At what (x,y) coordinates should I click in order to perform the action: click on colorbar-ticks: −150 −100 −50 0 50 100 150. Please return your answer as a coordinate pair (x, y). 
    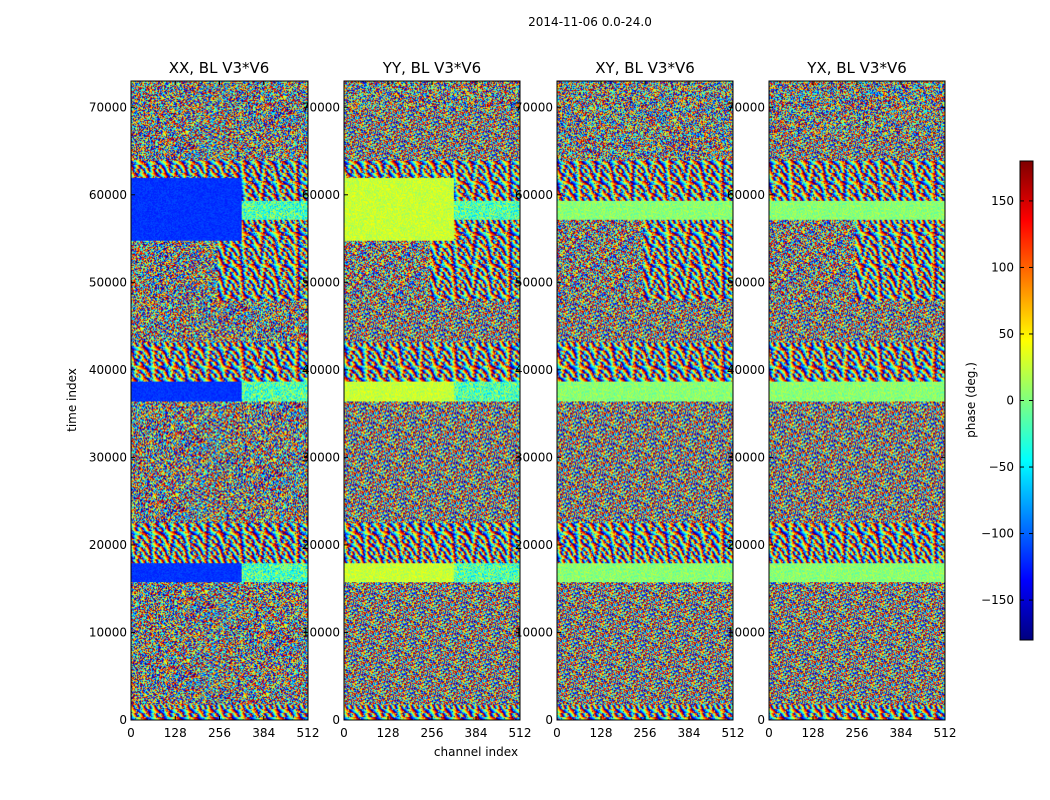
    Looking at the image, I should click on (1007, 400).